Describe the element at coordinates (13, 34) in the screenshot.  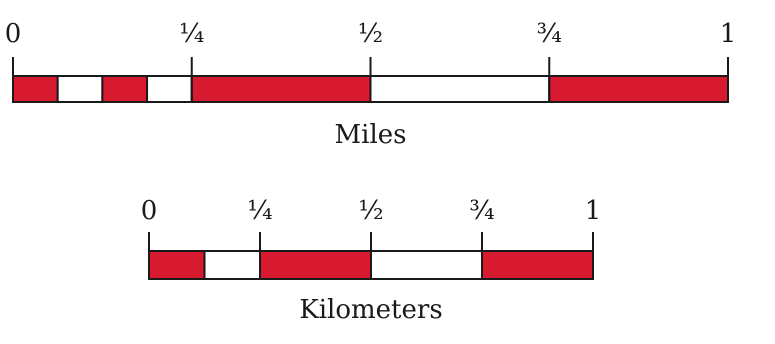
I see `miles-tick-label: 0` at that location.